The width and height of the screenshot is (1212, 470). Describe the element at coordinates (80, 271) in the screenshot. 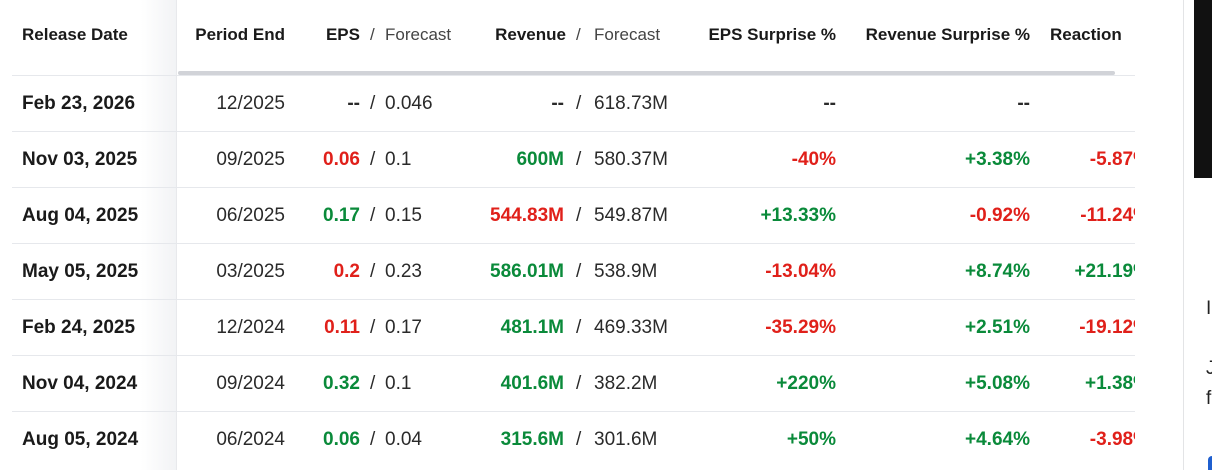

I see `row-release-date: May 05, 2025` at that location.